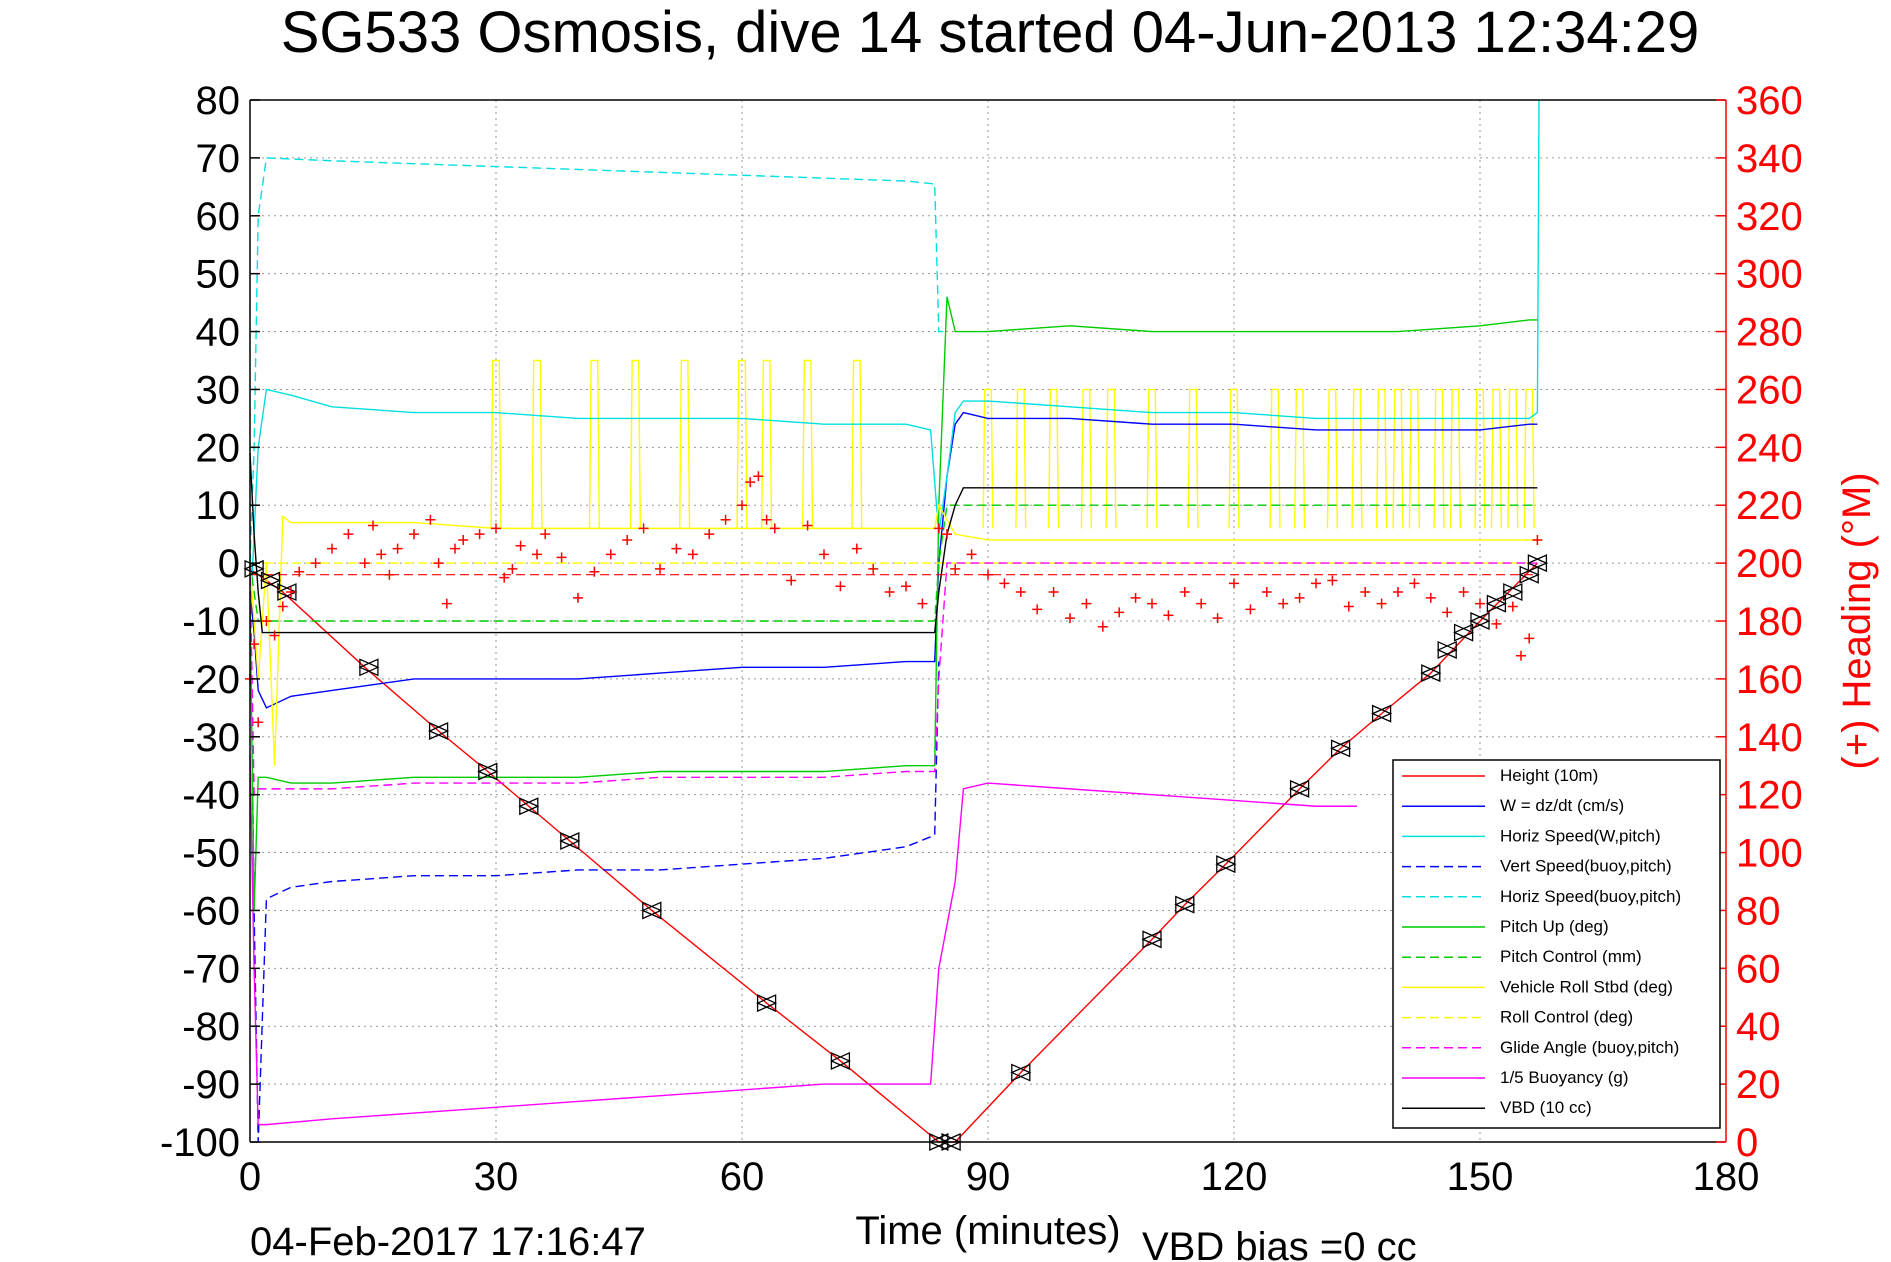  What do you see at coordinates (1769, 796) in the screenshot?
I see `y2-tick-label: 120` at bounding box center [1769, 796].